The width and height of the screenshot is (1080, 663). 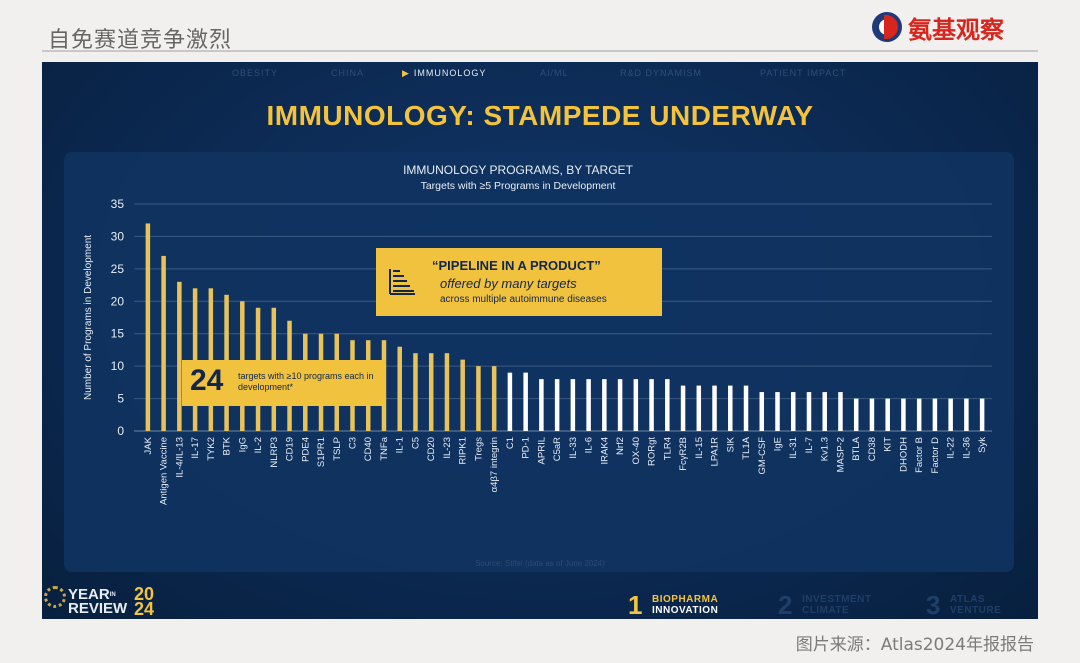 I want to click on x-tick-label: TSLP, so click(x=337, y=449).